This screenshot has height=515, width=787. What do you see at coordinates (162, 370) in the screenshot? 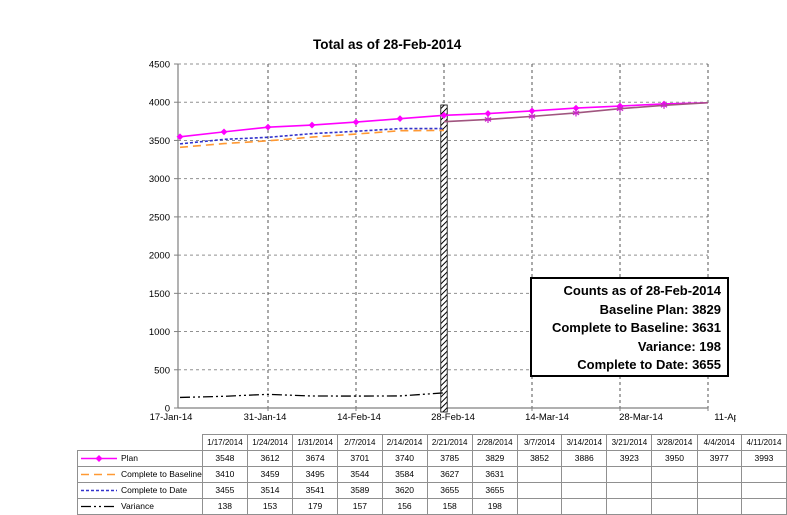
I see `y-axis-tick-label: 500` at bounding box center [162, 370].